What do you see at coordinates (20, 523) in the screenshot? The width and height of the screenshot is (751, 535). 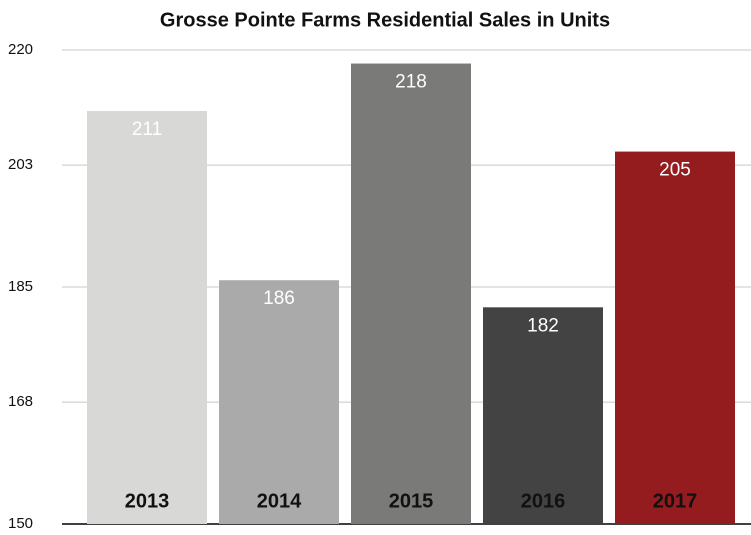 I see `y-tick-label: 150` at bounding box center [20, 523].